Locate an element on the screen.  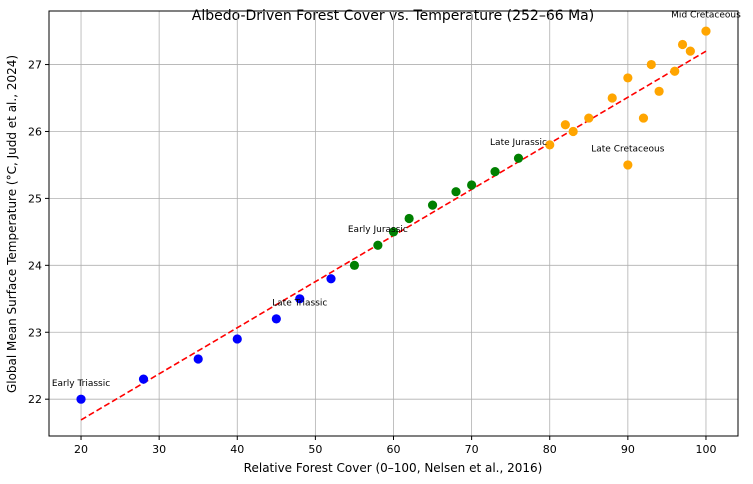
annotation-label: Late Triassic is located at coordinates (299, 303).